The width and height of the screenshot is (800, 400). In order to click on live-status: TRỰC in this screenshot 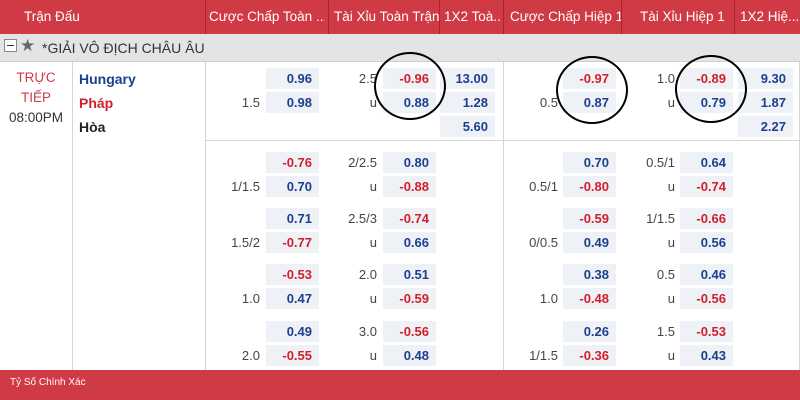, I will do `click(36, 77)`.